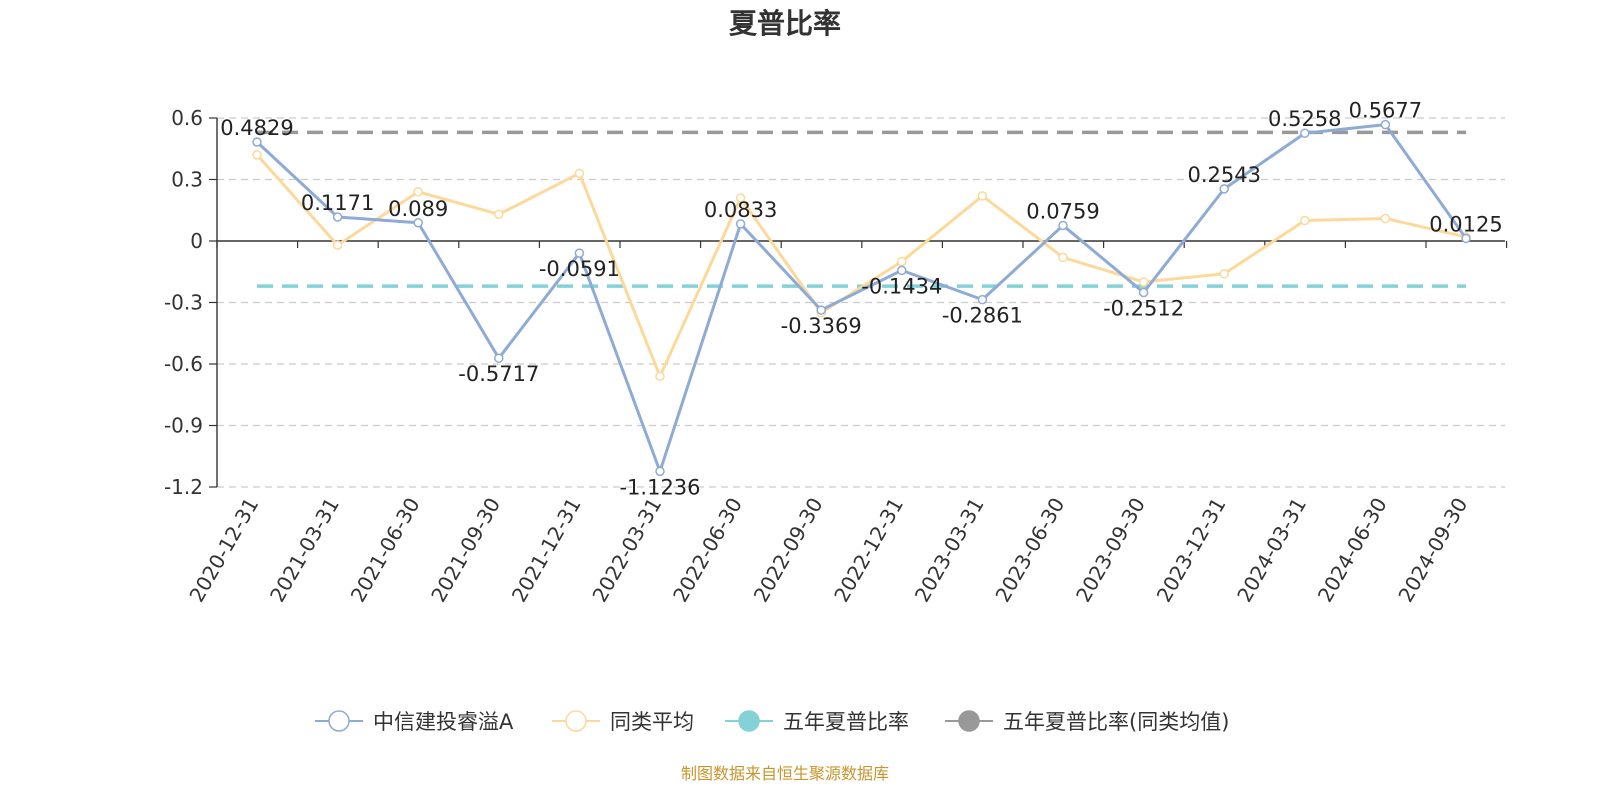 This screenshot has height=800, width=1600. I want to click on y-tick-label: -1.2, so click(183, 487).